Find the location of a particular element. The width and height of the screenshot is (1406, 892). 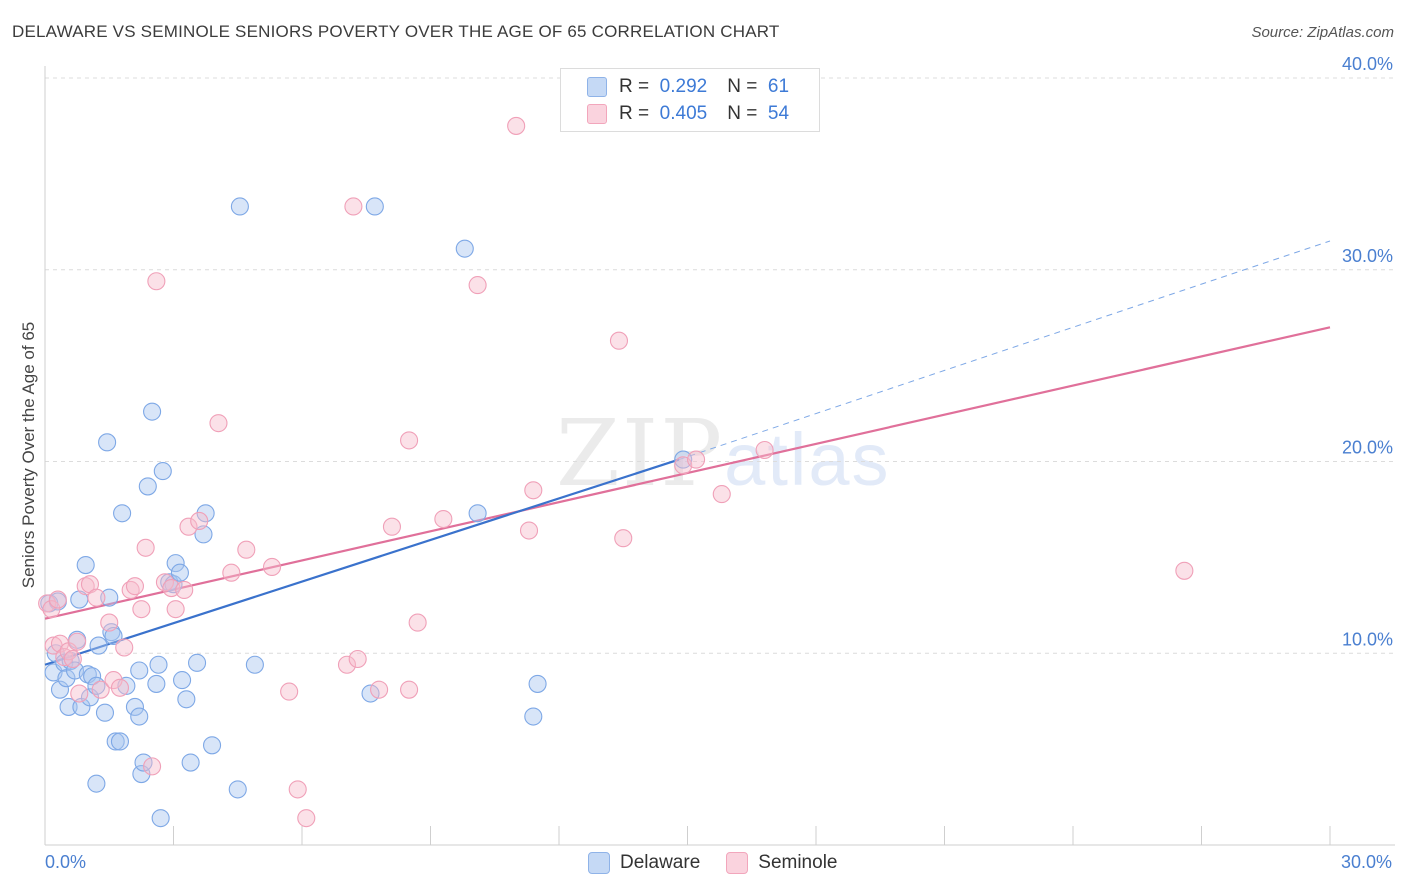

legend-n-label: N = is located at coordinates (742, 86).